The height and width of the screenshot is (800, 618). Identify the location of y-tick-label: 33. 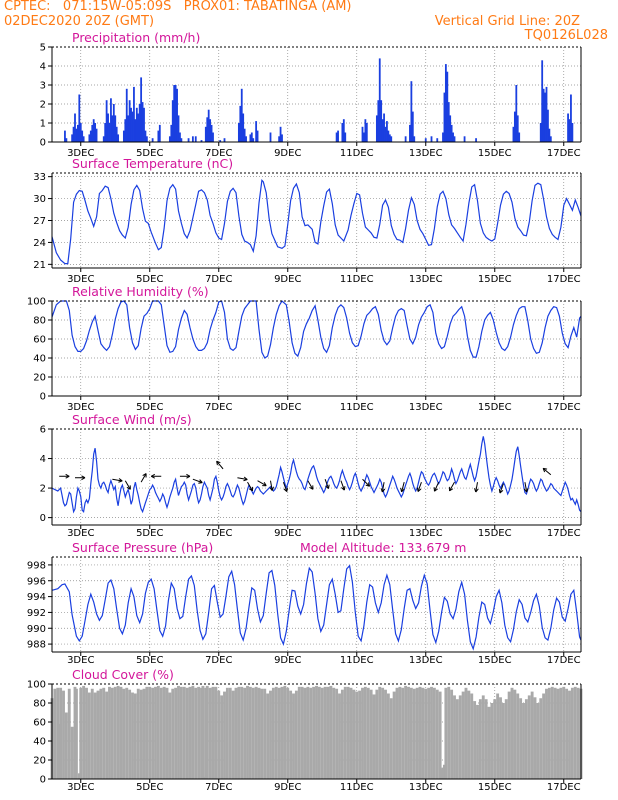
(39, 177).